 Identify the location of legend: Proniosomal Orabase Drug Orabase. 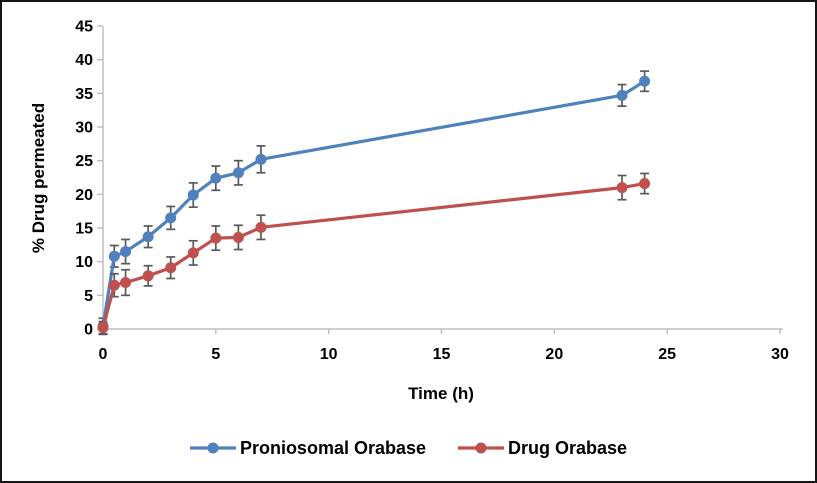
(408, 448).